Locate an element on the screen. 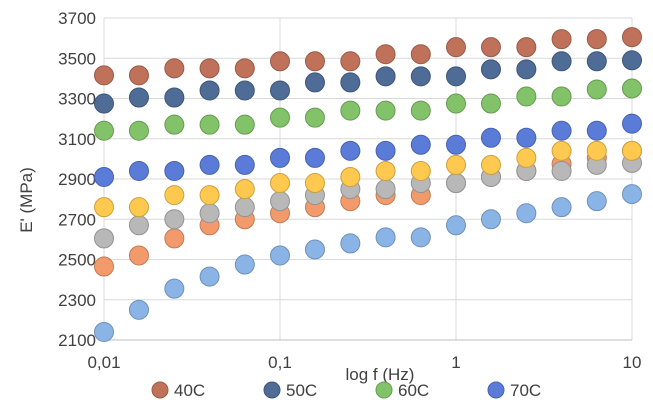 This screenshot has width=653, height=411. y-tick-label: 2900 is located at coordinates (77, 179).